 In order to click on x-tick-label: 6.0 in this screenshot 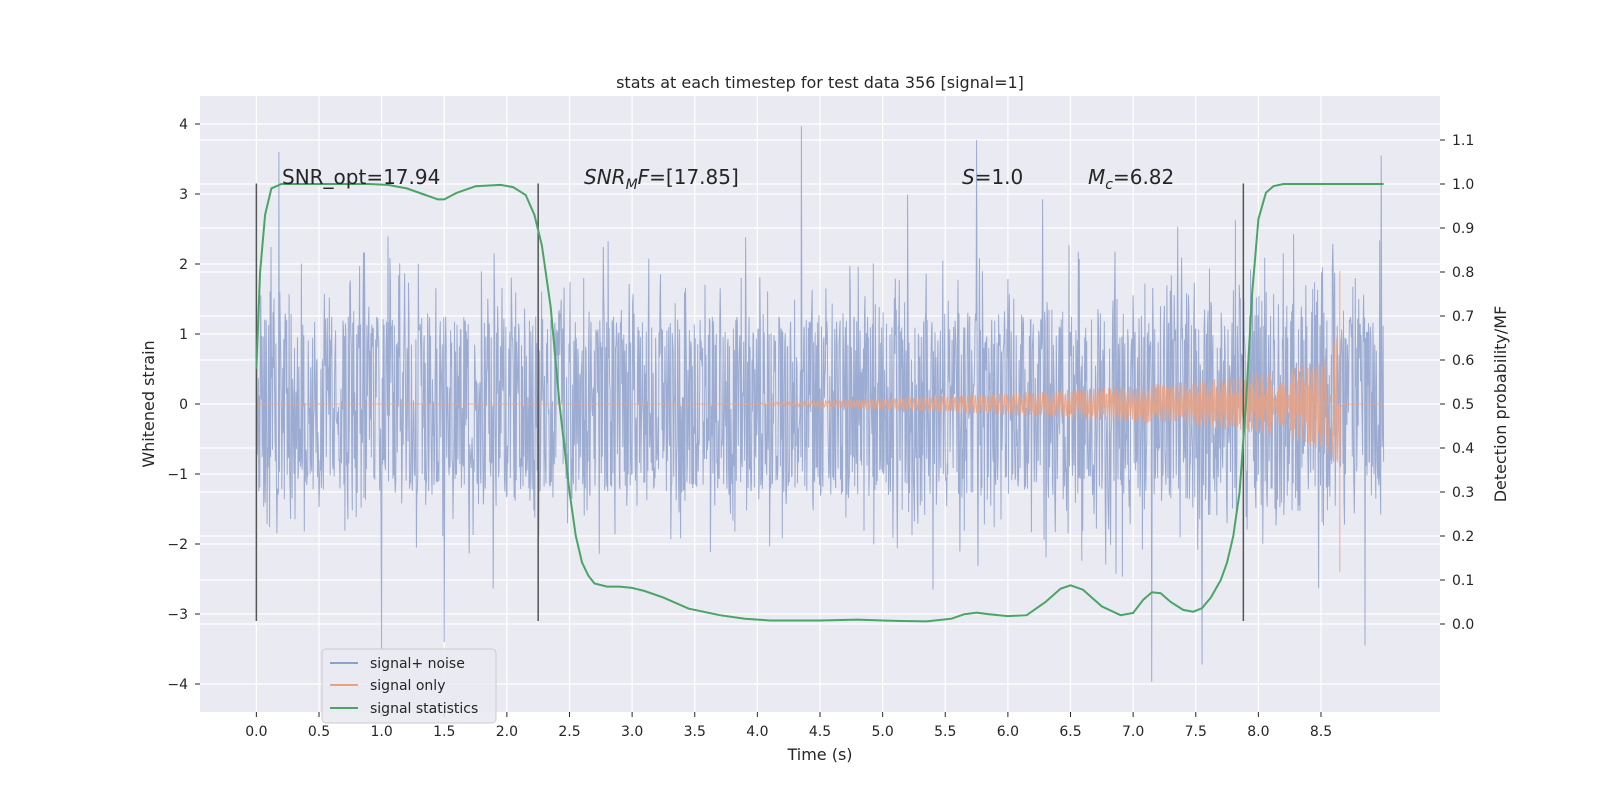, I will do `click(1008, 732)`.